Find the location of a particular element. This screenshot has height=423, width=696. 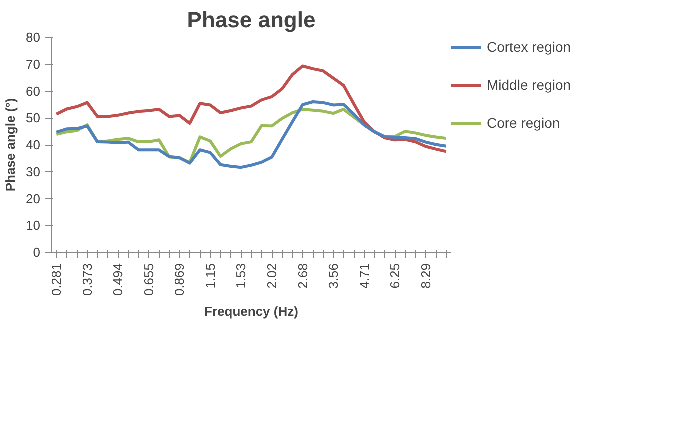

x-tick-label: 3.56 is located at coordinates (334, 276).